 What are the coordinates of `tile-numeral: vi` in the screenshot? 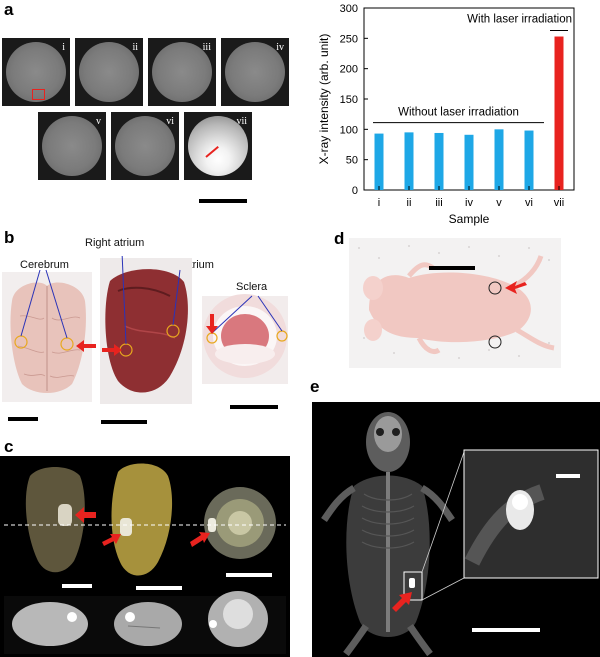 It's located at (170, 121).